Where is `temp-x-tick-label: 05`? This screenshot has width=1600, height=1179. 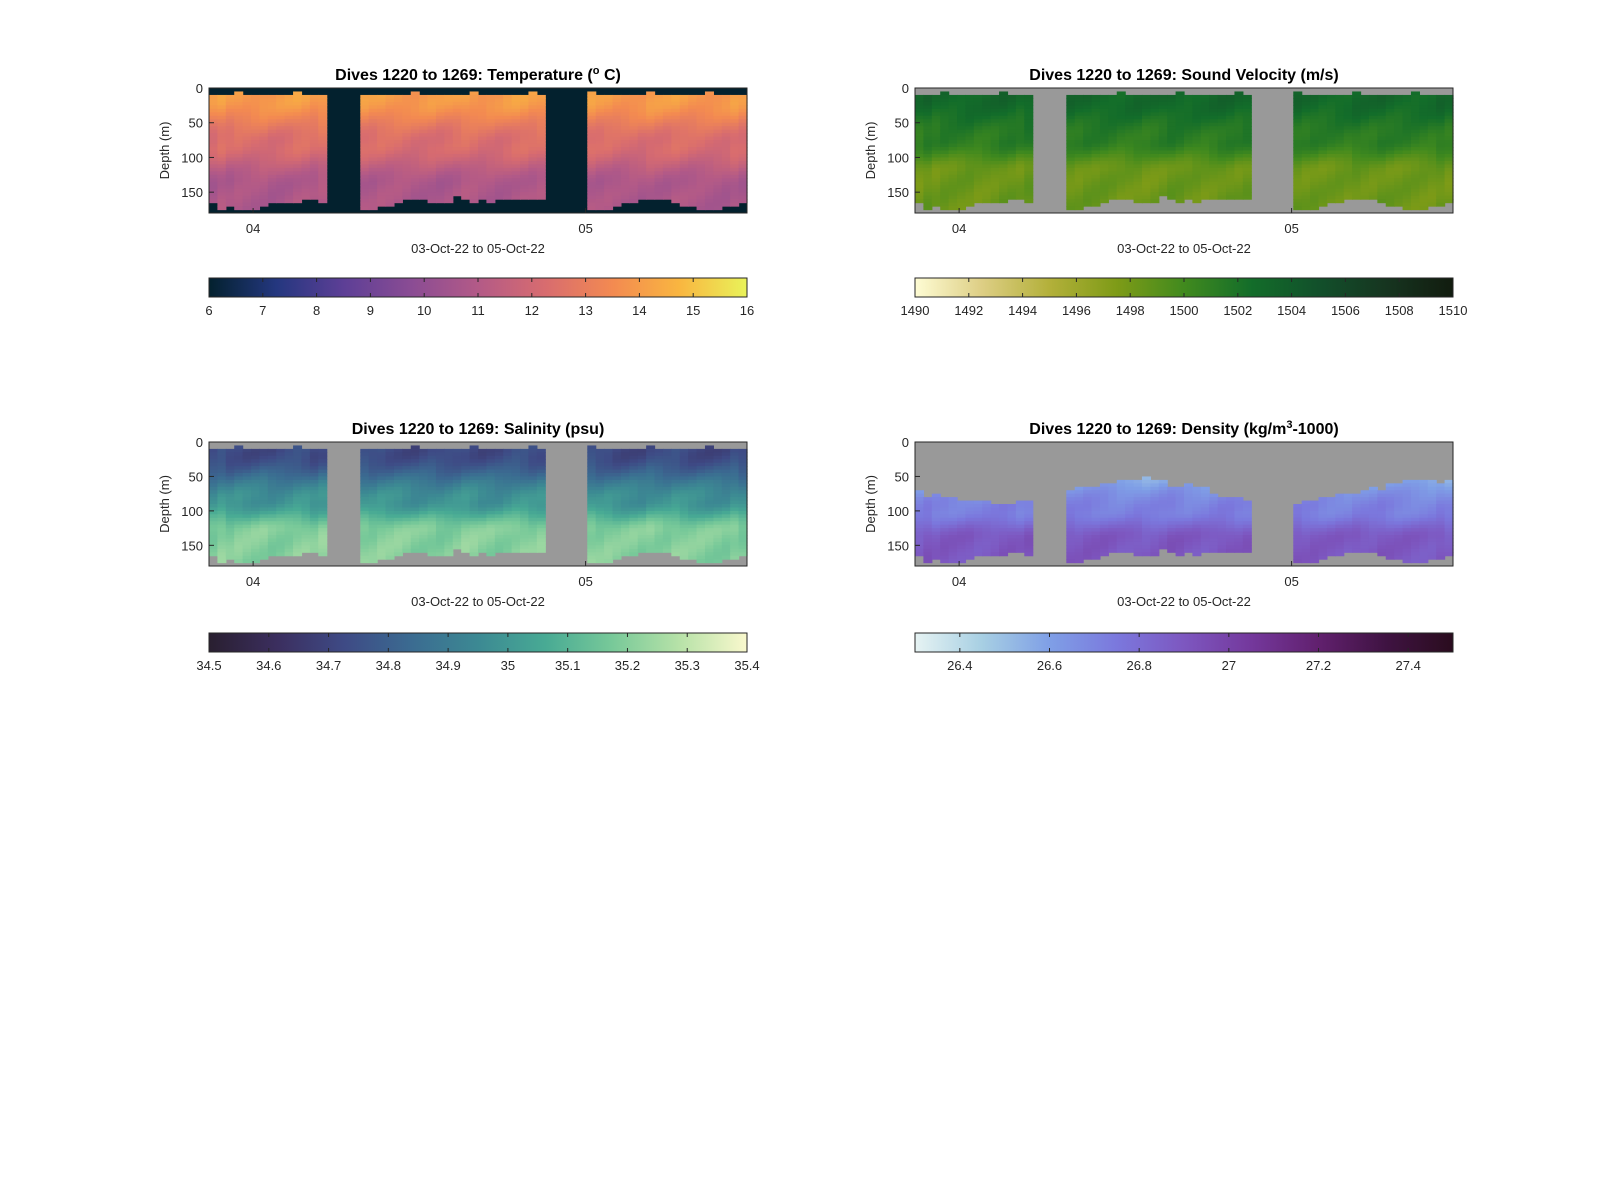
temp-x-tick-label: 05 is located at coordinates (585, 228).